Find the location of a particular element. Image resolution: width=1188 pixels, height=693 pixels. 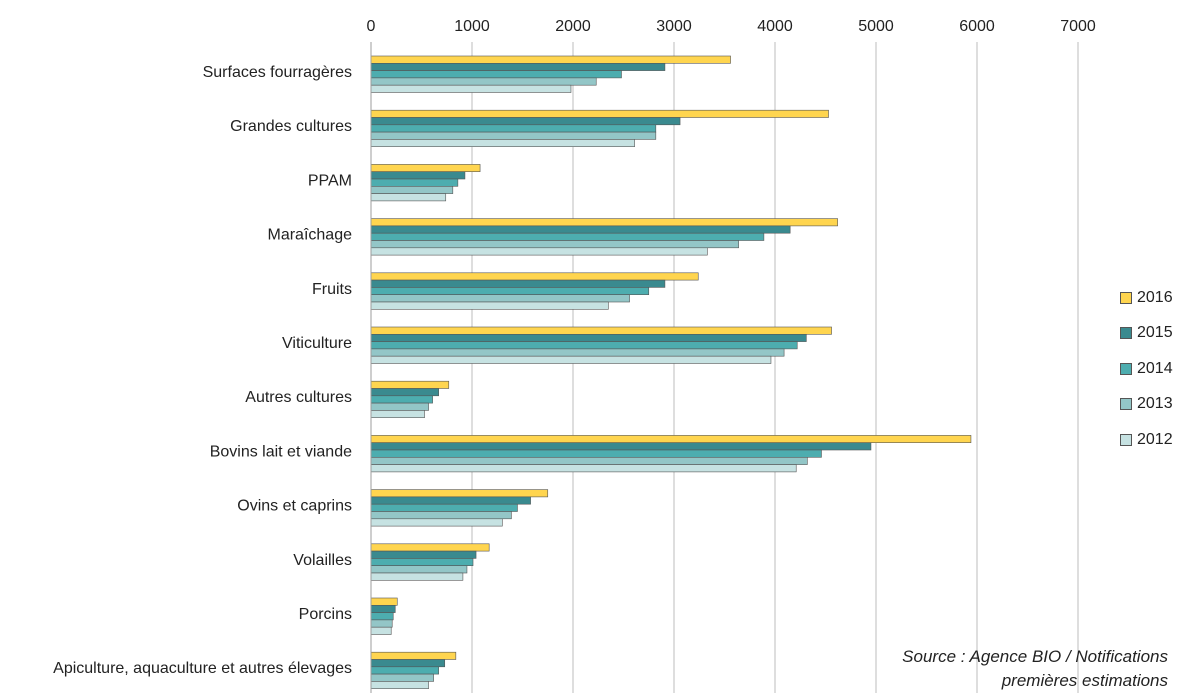

bar-2014-volailles is located at coordinates (422, 562).